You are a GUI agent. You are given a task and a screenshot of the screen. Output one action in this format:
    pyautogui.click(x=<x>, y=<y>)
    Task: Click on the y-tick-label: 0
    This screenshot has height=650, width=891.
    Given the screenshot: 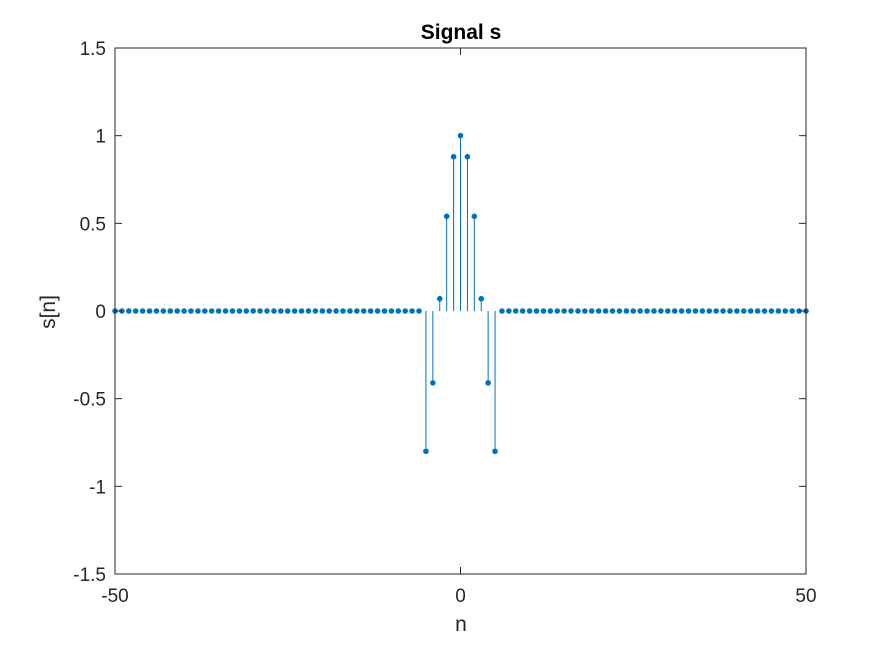 What is the action you would take?
    pyautogui.click(x=100, y=312)
    